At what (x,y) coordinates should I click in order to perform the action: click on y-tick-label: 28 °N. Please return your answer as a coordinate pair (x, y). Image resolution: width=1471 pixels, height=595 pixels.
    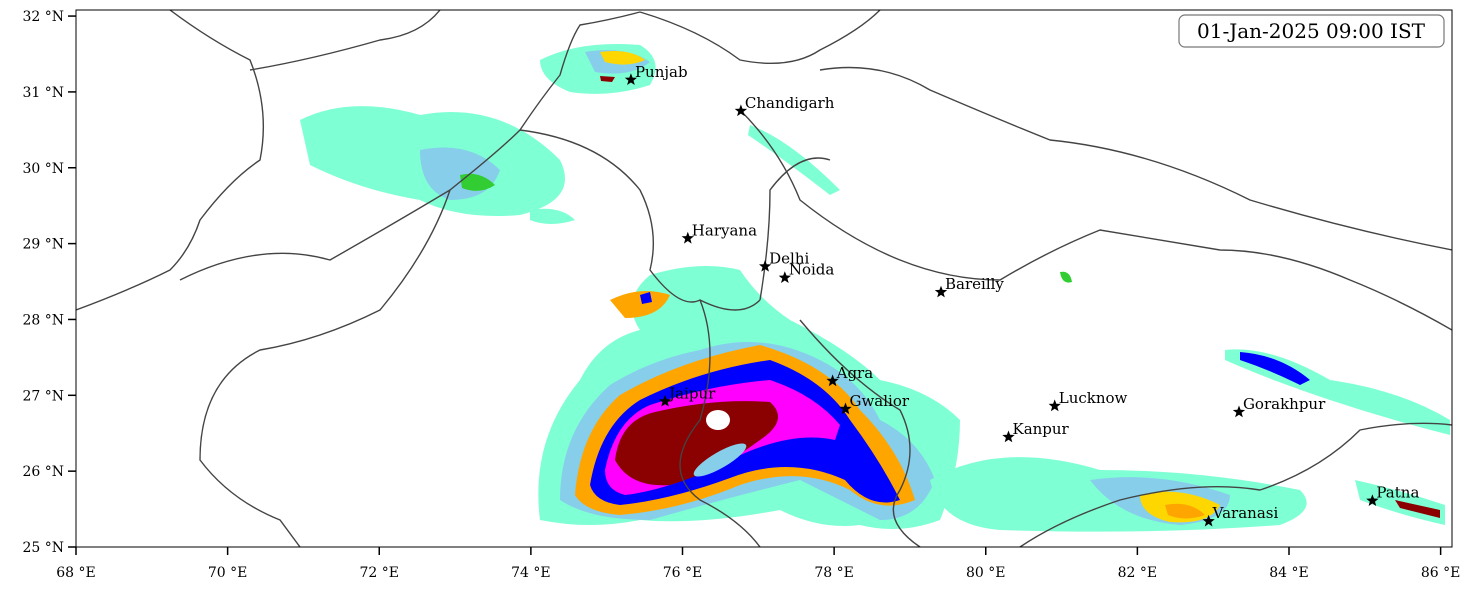
    Looking at the image, I should click on (43, 320).